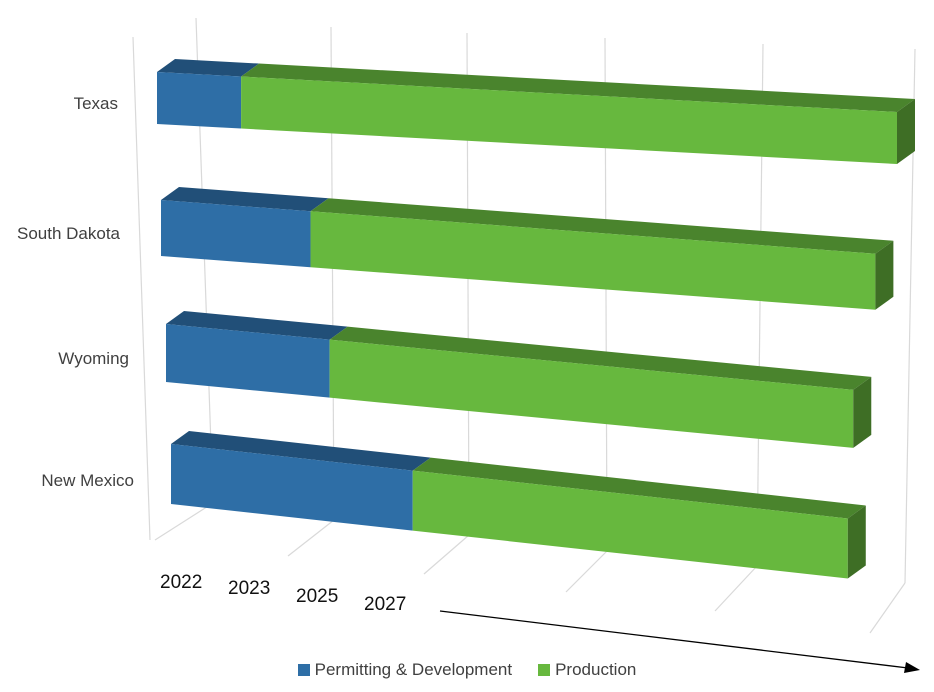 The image size is (934, 692). Describe the element at coordinates (578, 87) in the screenshot. I see `bar-top-texas-production` at that location.